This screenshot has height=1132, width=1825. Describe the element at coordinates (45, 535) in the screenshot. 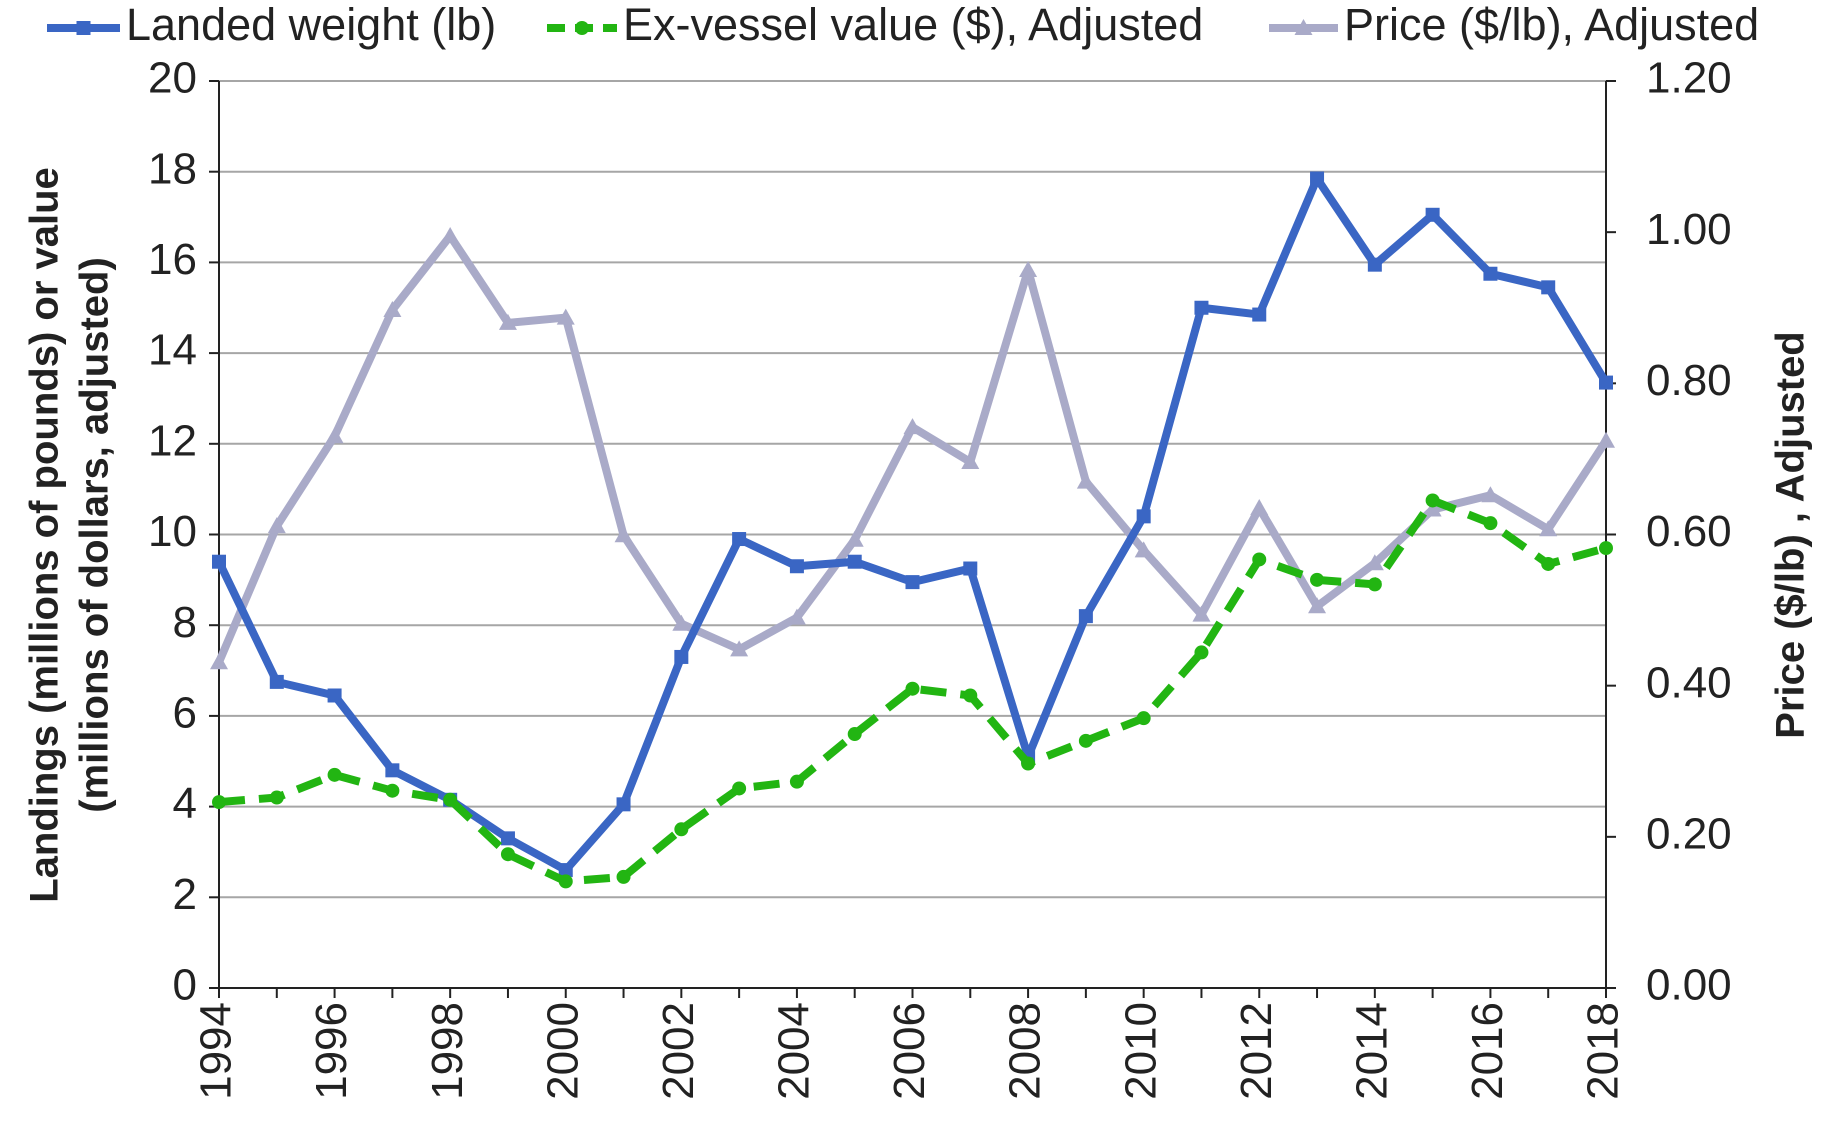

I see `y-axis-label: Landings (millions of pounds) or value` at that location.